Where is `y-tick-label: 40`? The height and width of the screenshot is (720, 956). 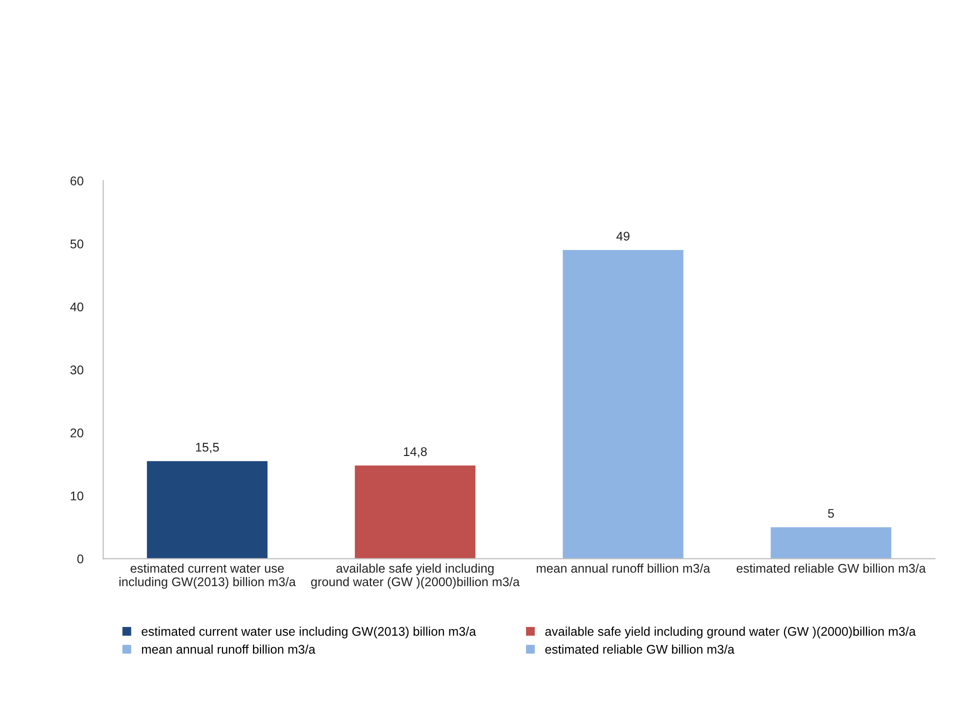 y-tick-label: 40 is located at coordinates (77, 307).